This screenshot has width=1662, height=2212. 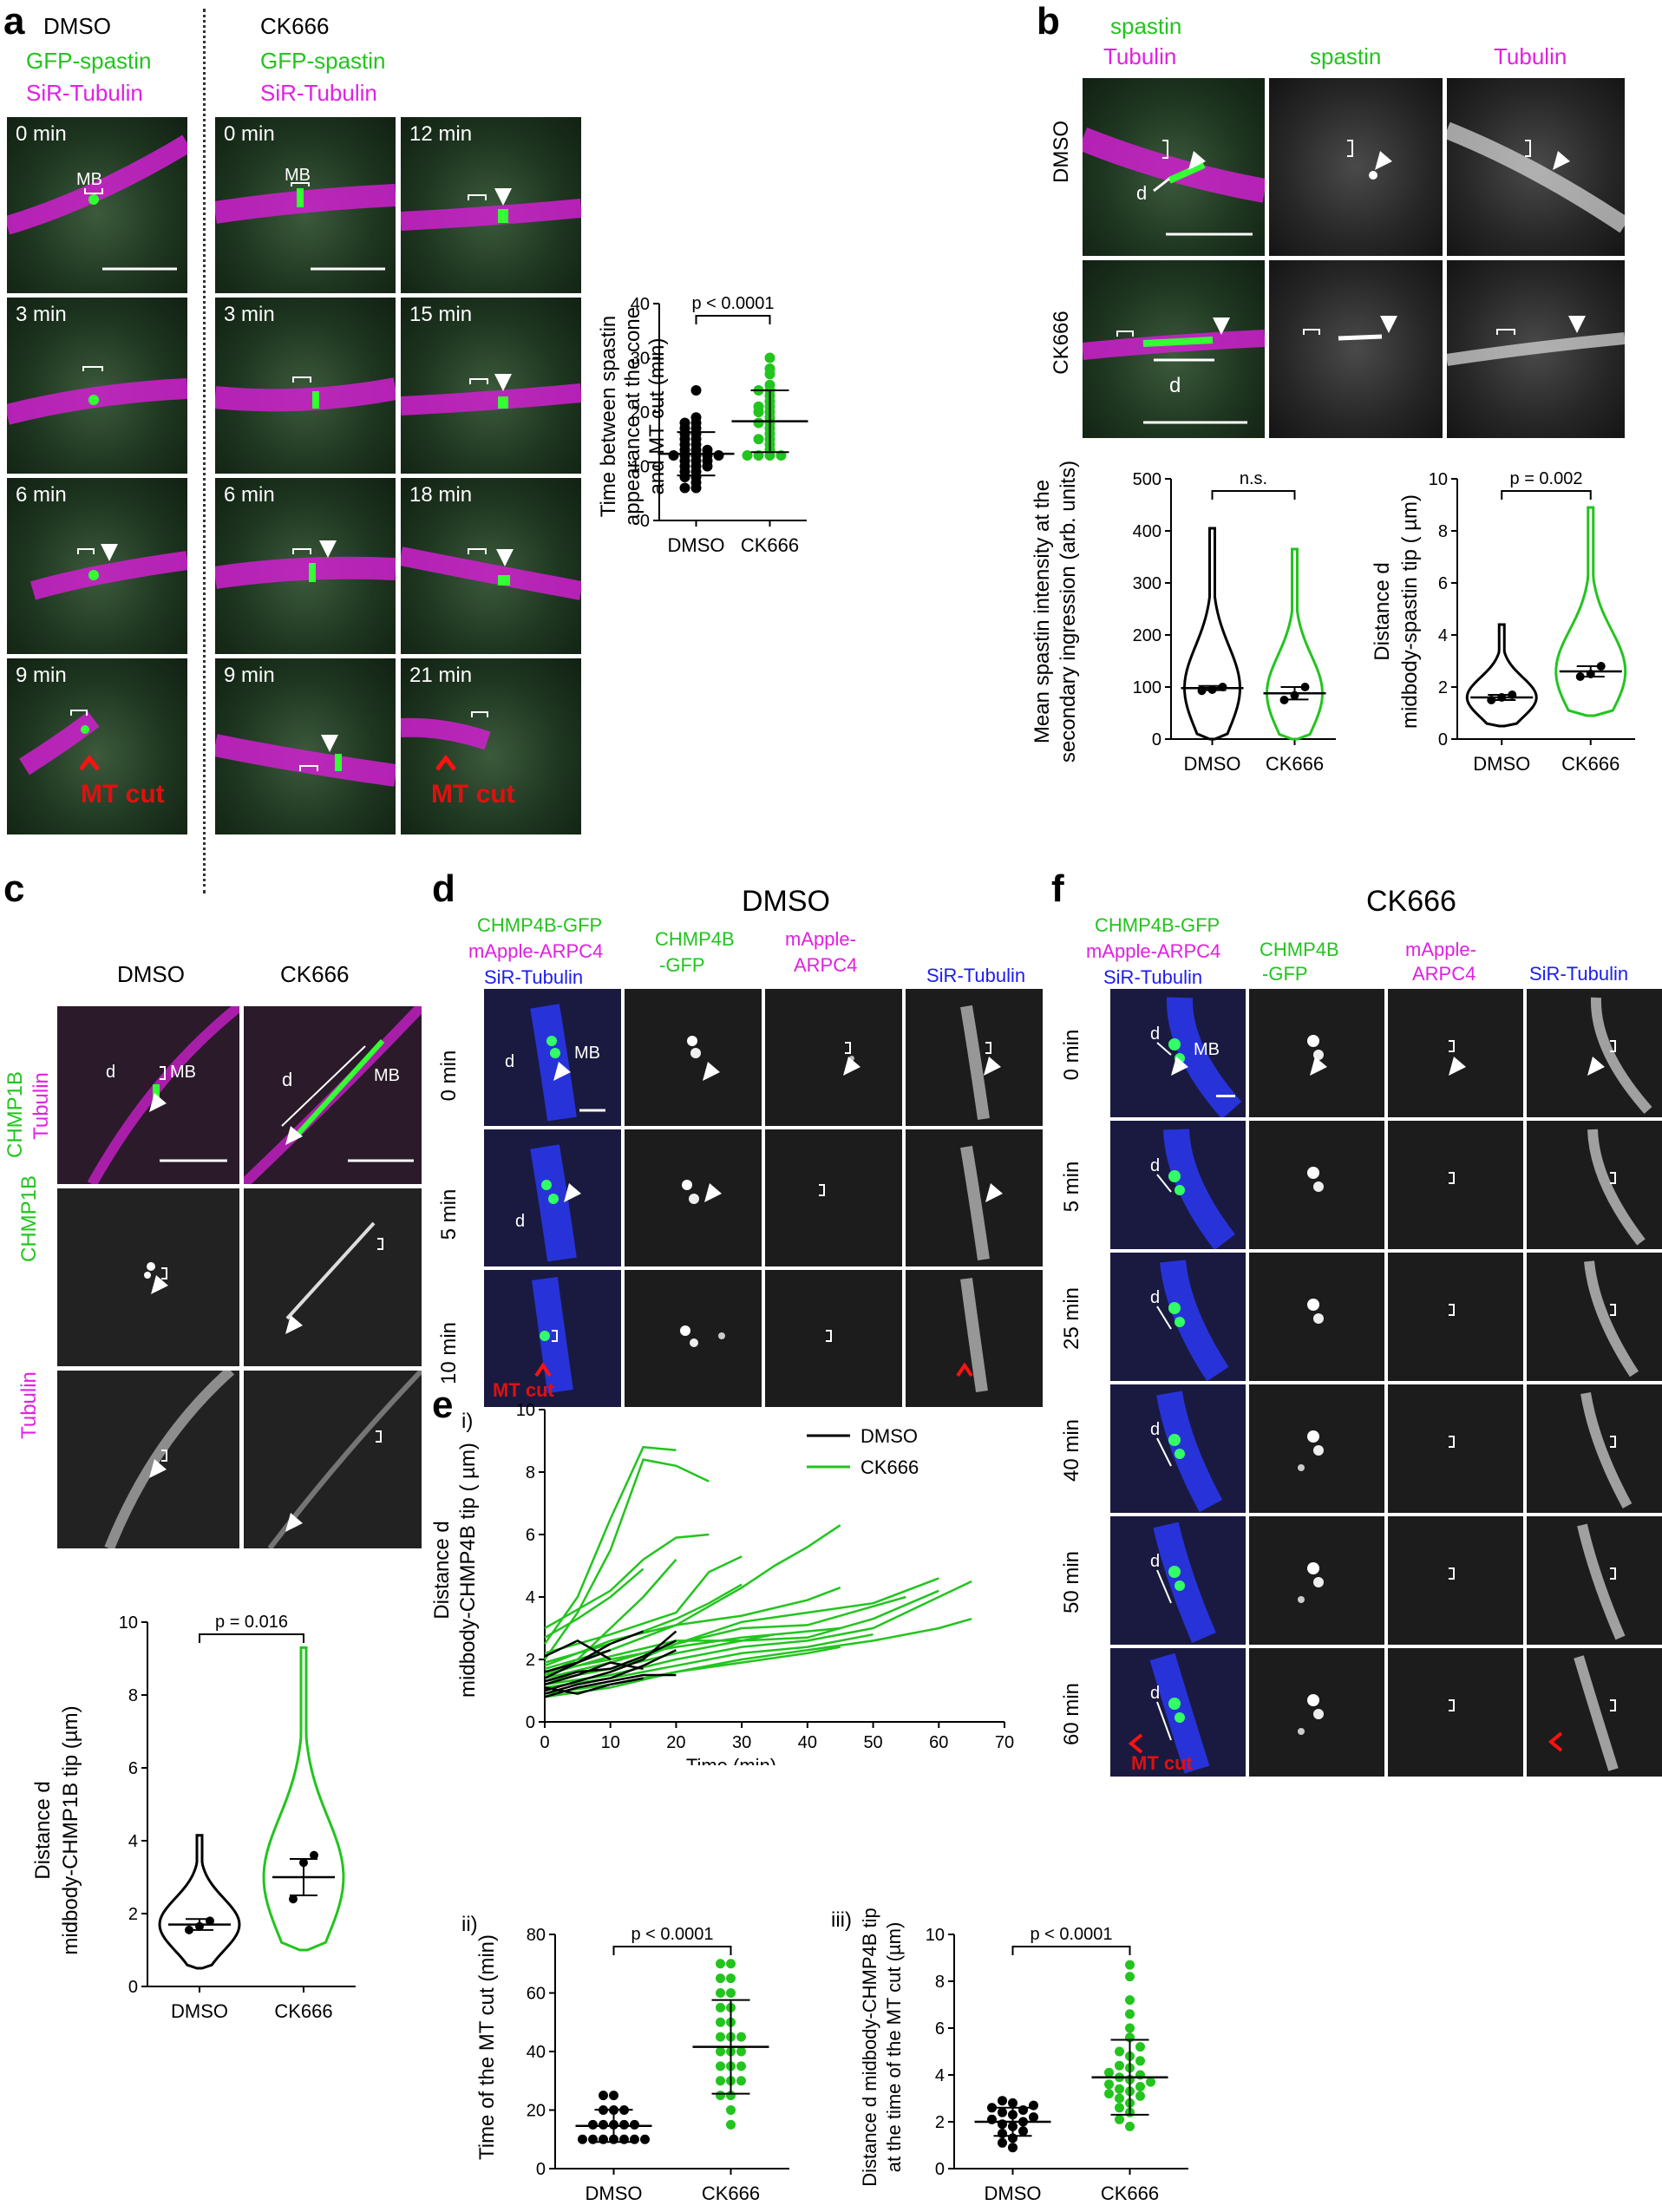 I want to click on panel-c-dmso-tubulin, so click(x=148, y=1459).